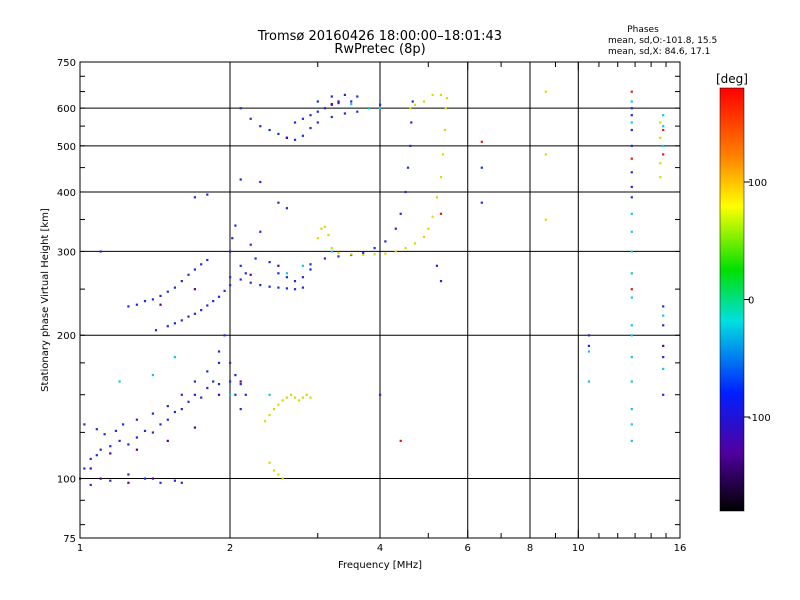 This screenshot has height=600, width=800. What do you see at coordinates (66, 109) in the screenshot?
I see `y-tick-label: 600` at bounding box center [66, 109].